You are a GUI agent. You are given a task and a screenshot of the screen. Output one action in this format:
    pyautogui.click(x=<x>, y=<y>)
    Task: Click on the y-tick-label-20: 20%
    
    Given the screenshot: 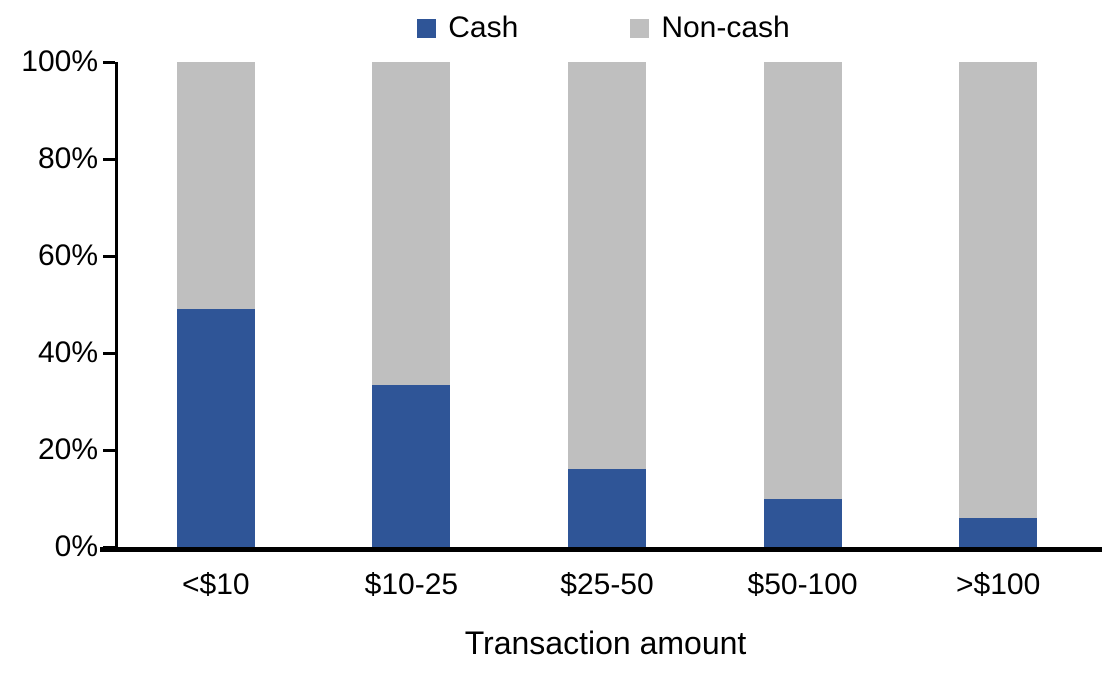 What is the action you would take?
    pyautogui.click(x=67, y=449)
    